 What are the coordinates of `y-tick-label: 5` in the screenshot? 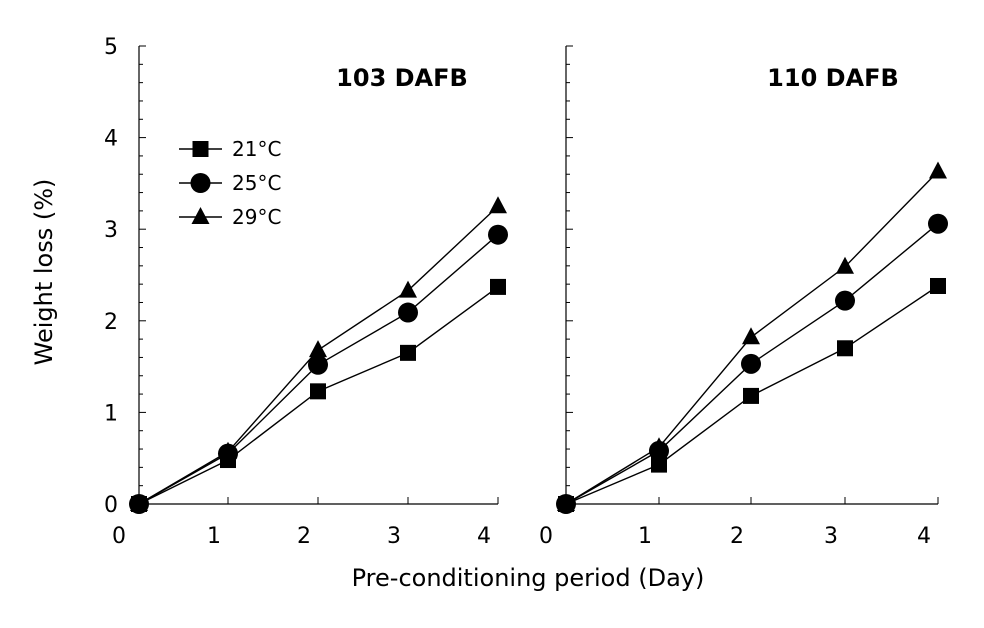 It's located at (111, 47).